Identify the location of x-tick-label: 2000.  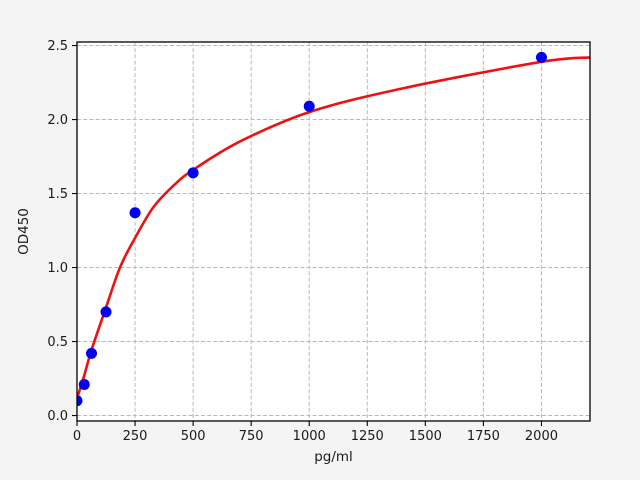
(541, 436).